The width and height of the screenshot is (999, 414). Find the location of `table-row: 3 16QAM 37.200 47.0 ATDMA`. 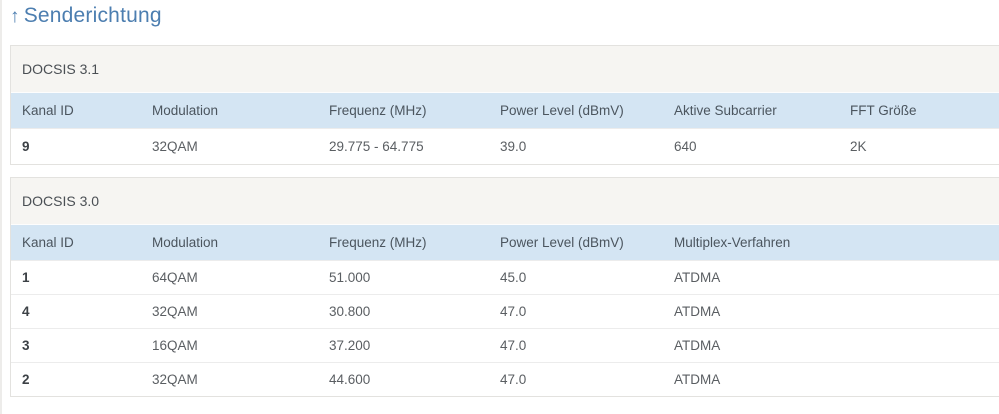

table-row: 3 16QAM 37.200 47.0 ATDMA is located at coordinates (505, 344).